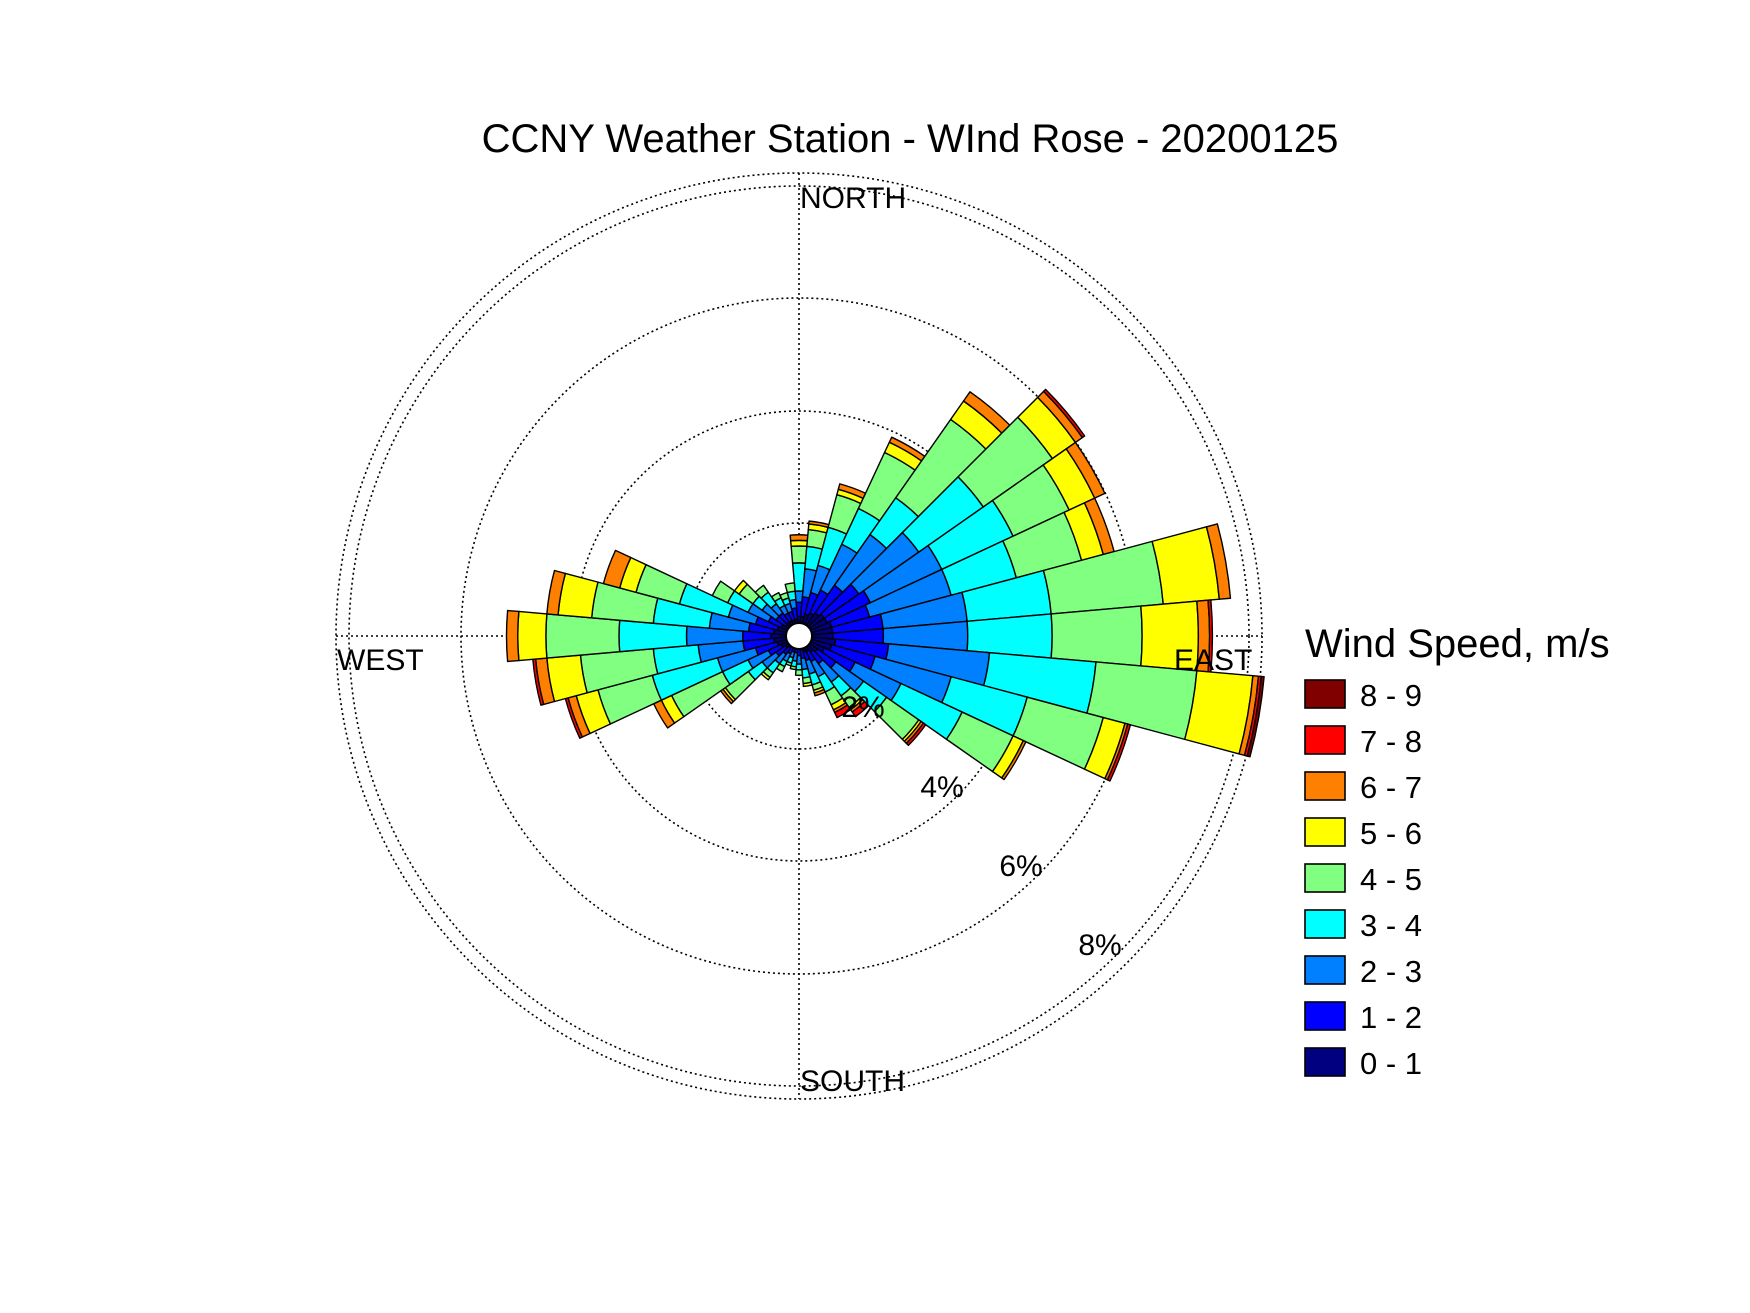  What do you see at coordinates (1391, 1063) in the screenshot?
I see `legend-label-8: 0 - 1` at bounding box center [1391, 1063].